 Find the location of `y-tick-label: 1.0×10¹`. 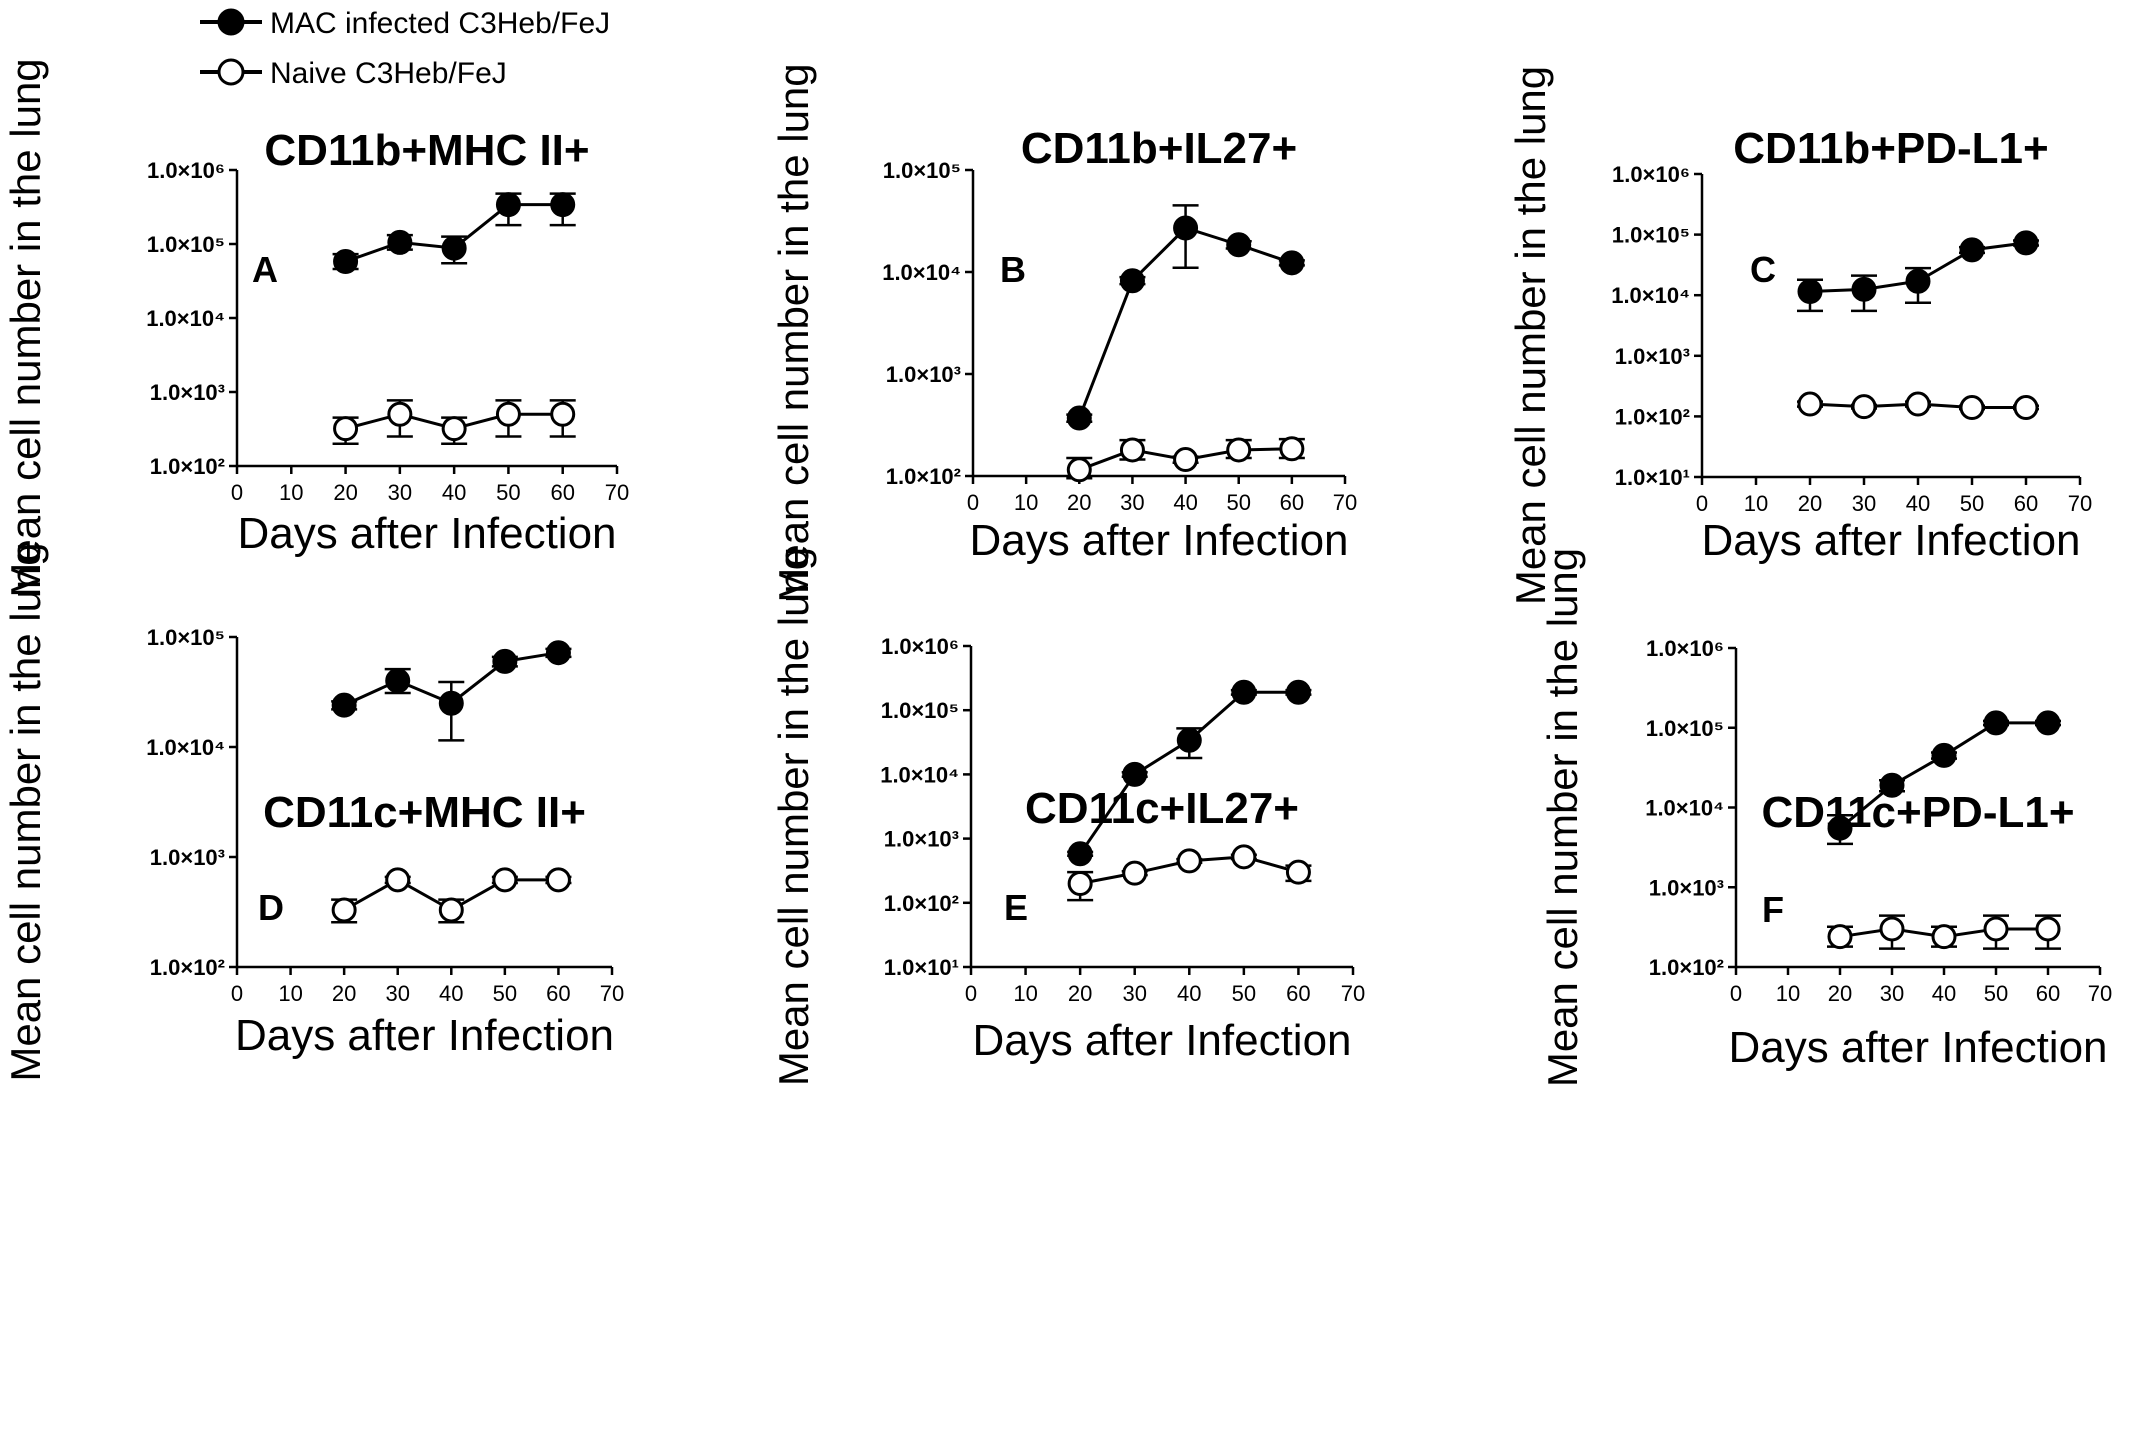

y-tick-label: 1.0×10¹ is located at coordinates (921, 967).